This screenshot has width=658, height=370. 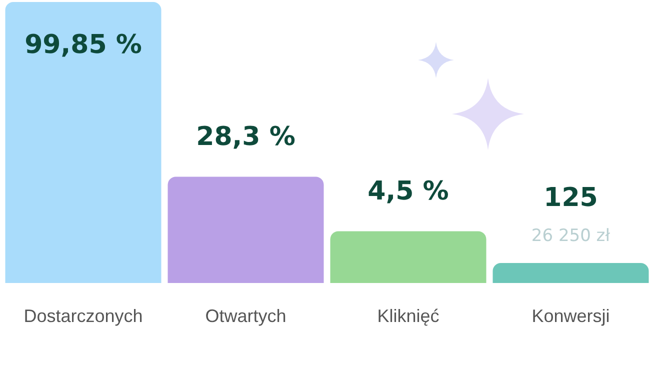 What do you see at coordinates (408, 191) in the screenshot?
I see `annotation: 4,5 %` at bounding box center [408, 191].